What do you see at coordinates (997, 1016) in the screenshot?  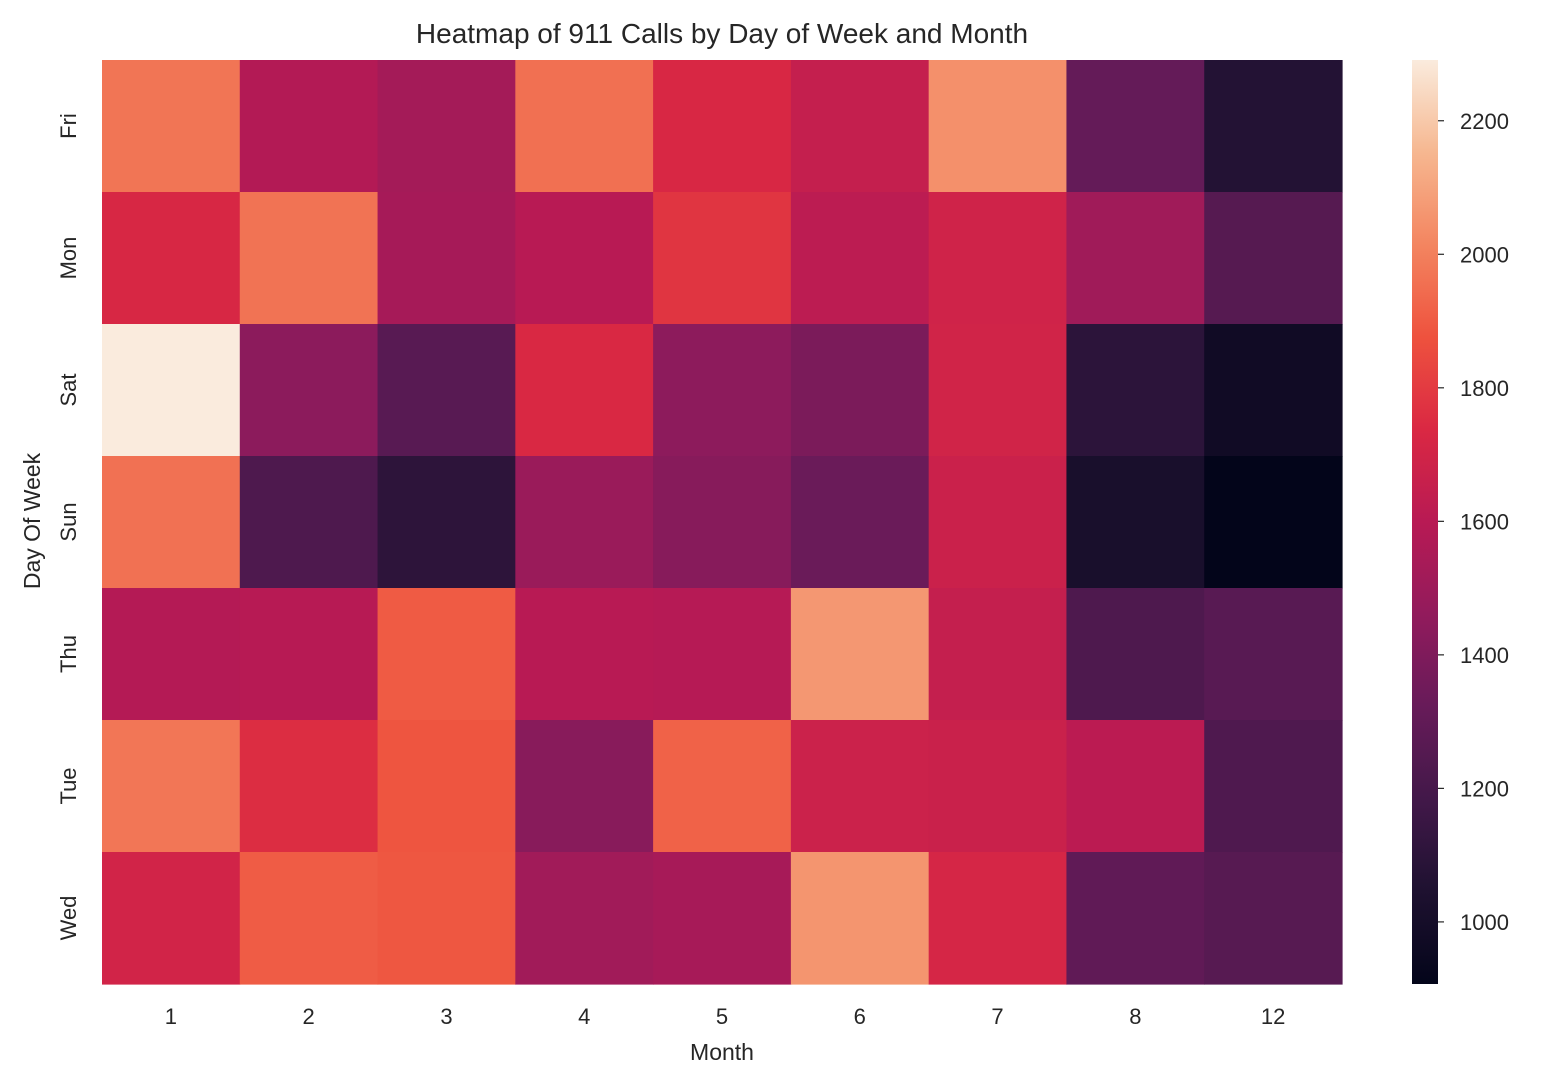 I see `x-tick-label: 7` at bounding box center [997, 1016].